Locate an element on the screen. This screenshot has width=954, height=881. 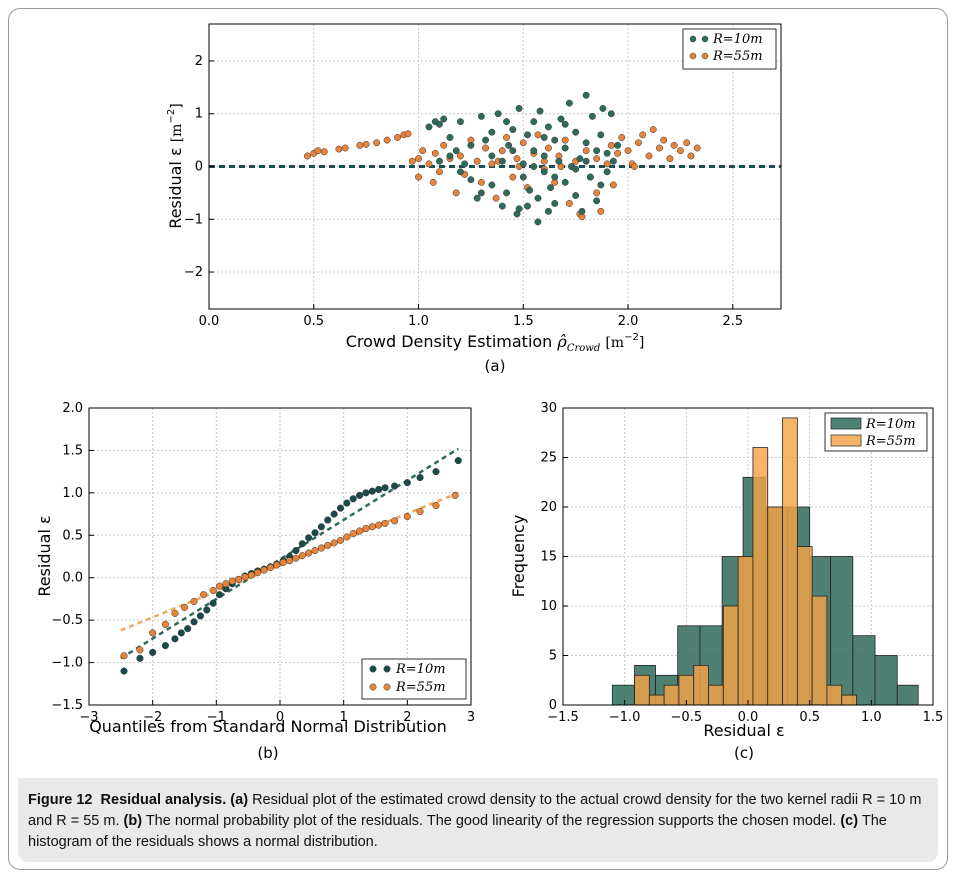
y-tick-label: −0.5 is located at coordinates (67, 620).